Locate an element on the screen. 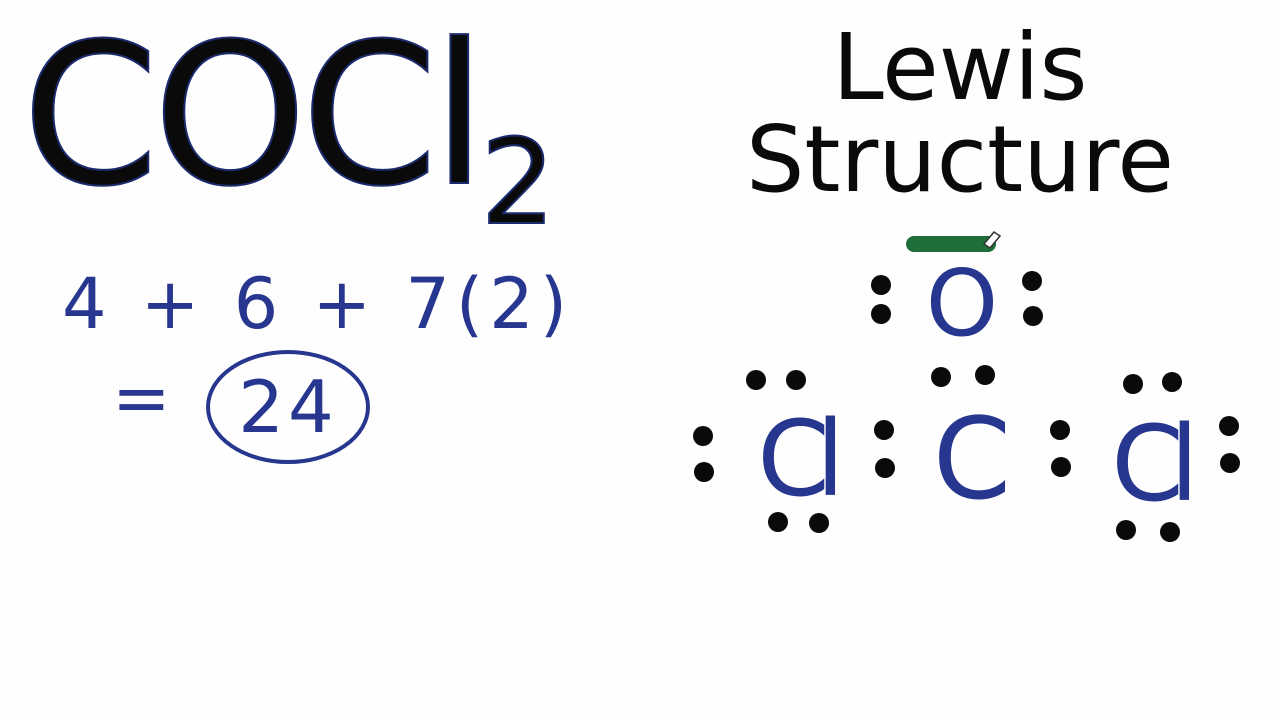  total-circle is located at coordinates (288, 407).